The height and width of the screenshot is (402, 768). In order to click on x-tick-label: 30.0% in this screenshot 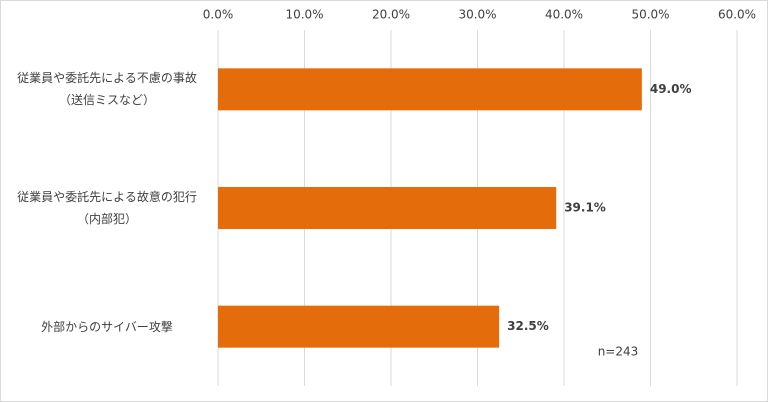, I will do `click(477, 15)`.